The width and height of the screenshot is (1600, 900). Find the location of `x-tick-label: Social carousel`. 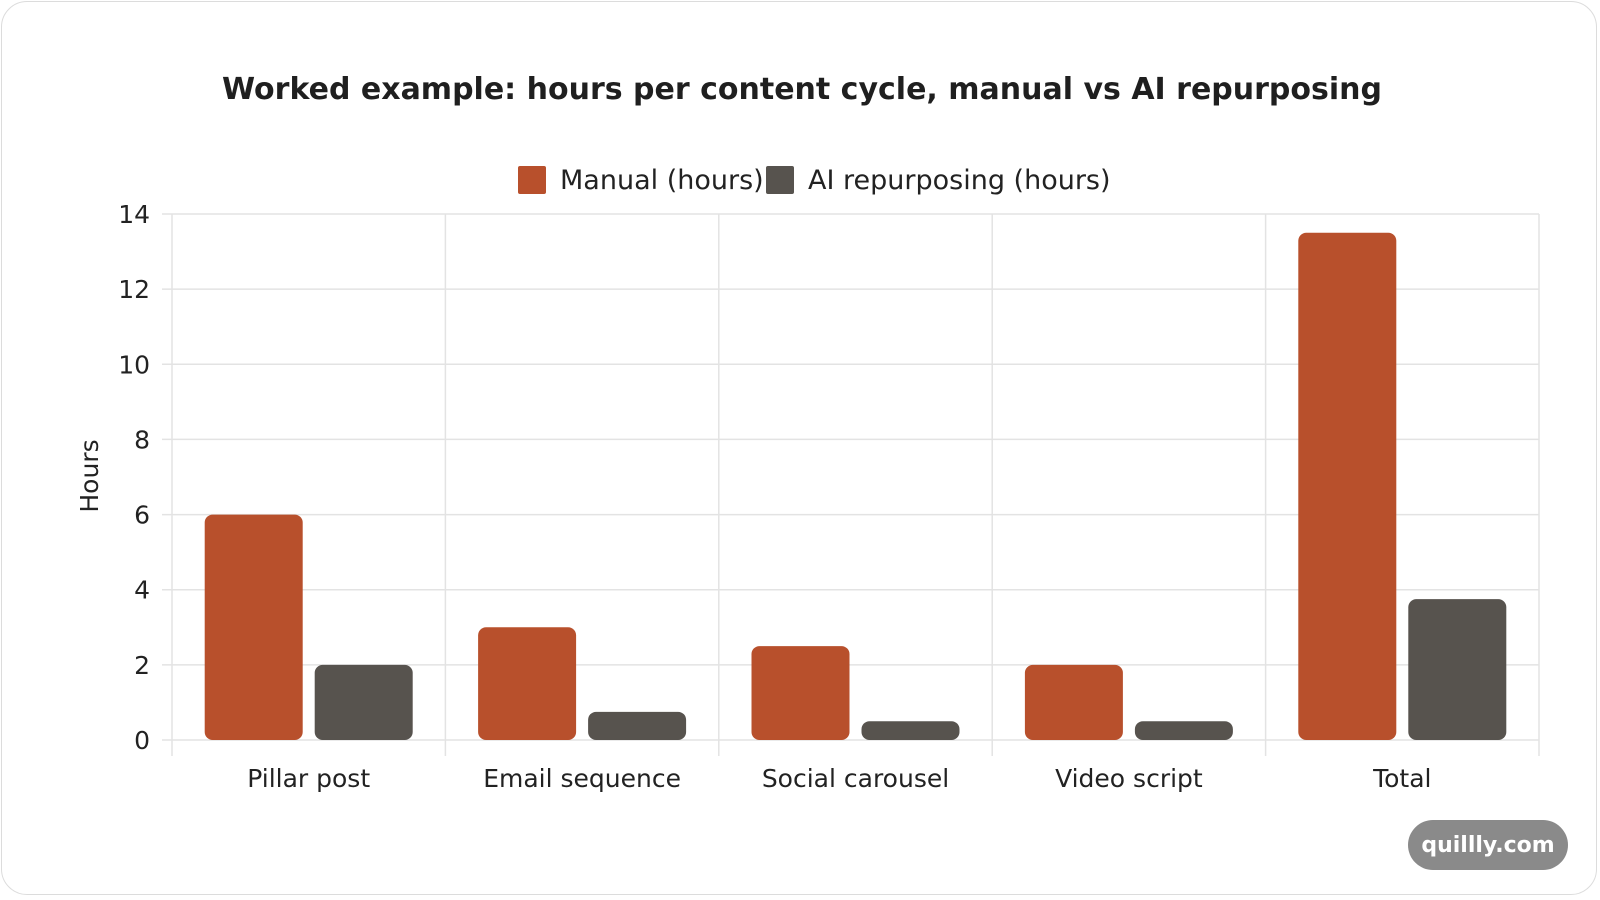

x-tick-label: Social carousel is located at coordinates (855, 778).